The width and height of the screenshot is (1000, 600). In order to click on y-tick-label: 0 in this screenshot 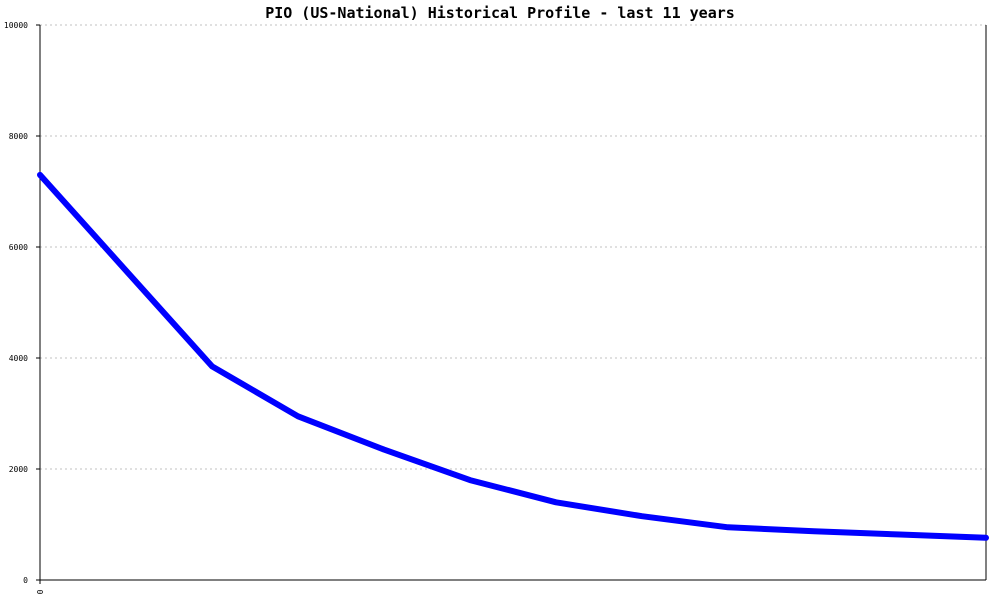, I will do `click(25, 580)`.